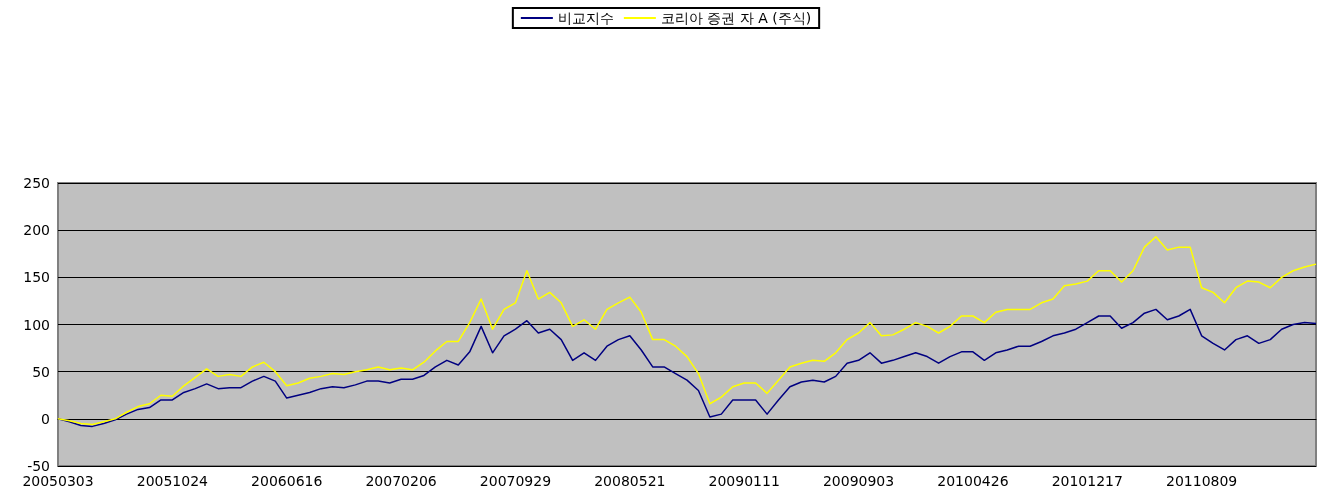 The height and width of the screenshot is (490, 1332). I want to click on x-tick-label: 20080521, so click(630, 481).